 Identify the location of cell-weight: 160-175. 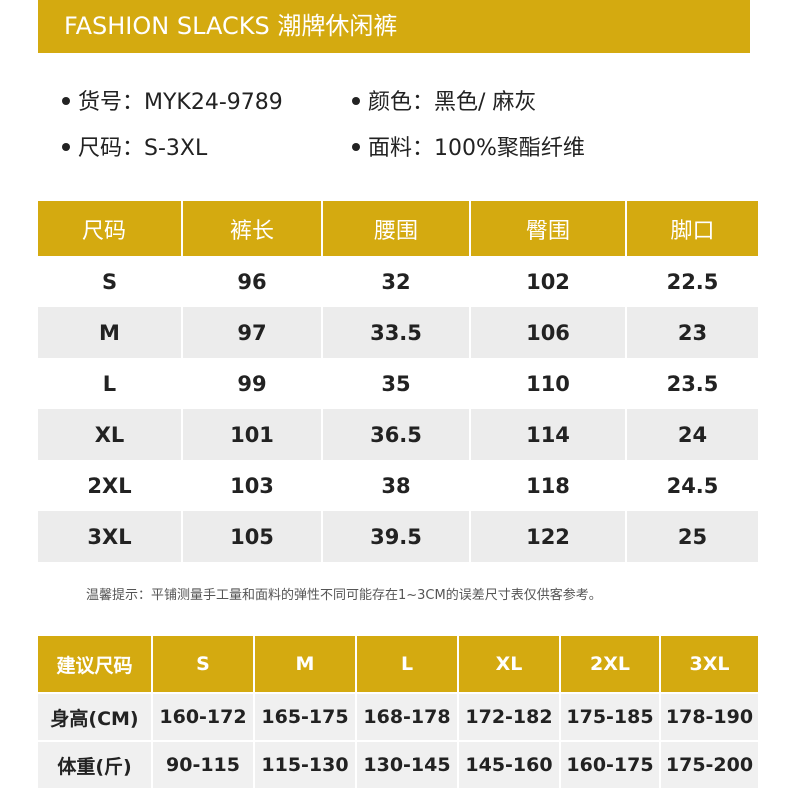
(610, 764).